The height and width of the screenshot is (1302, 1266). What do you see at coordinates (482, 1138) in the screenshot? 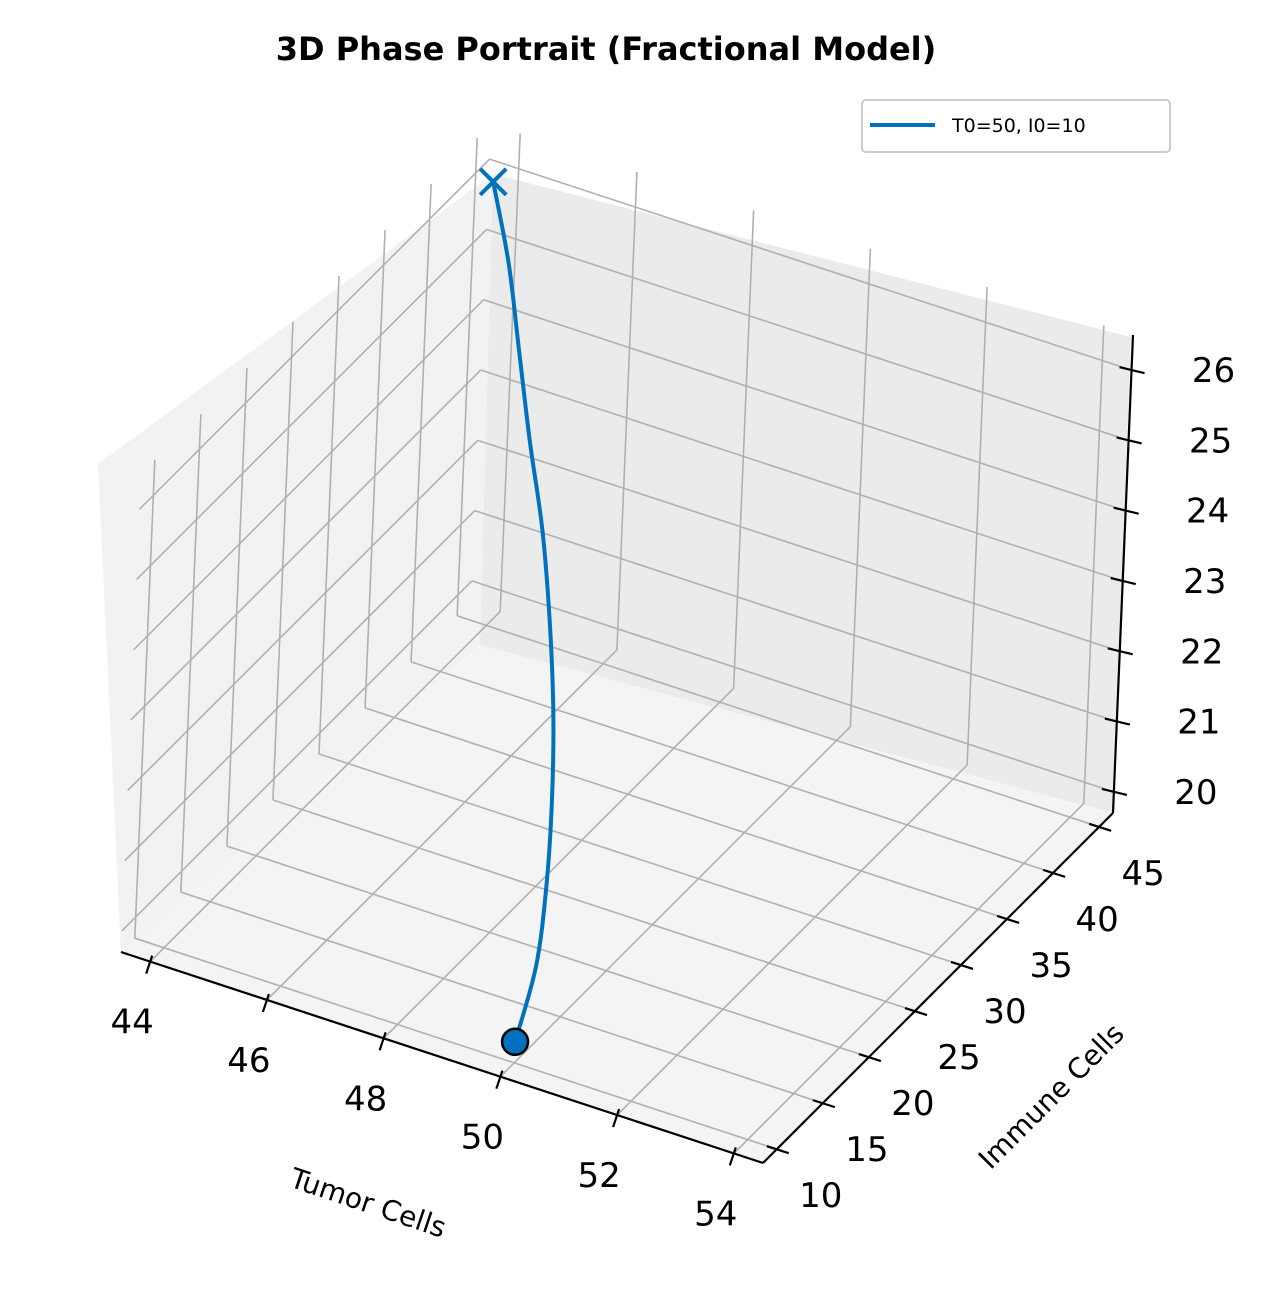
I see `x-tick-label: 50` at bounding box center [482, 1138].